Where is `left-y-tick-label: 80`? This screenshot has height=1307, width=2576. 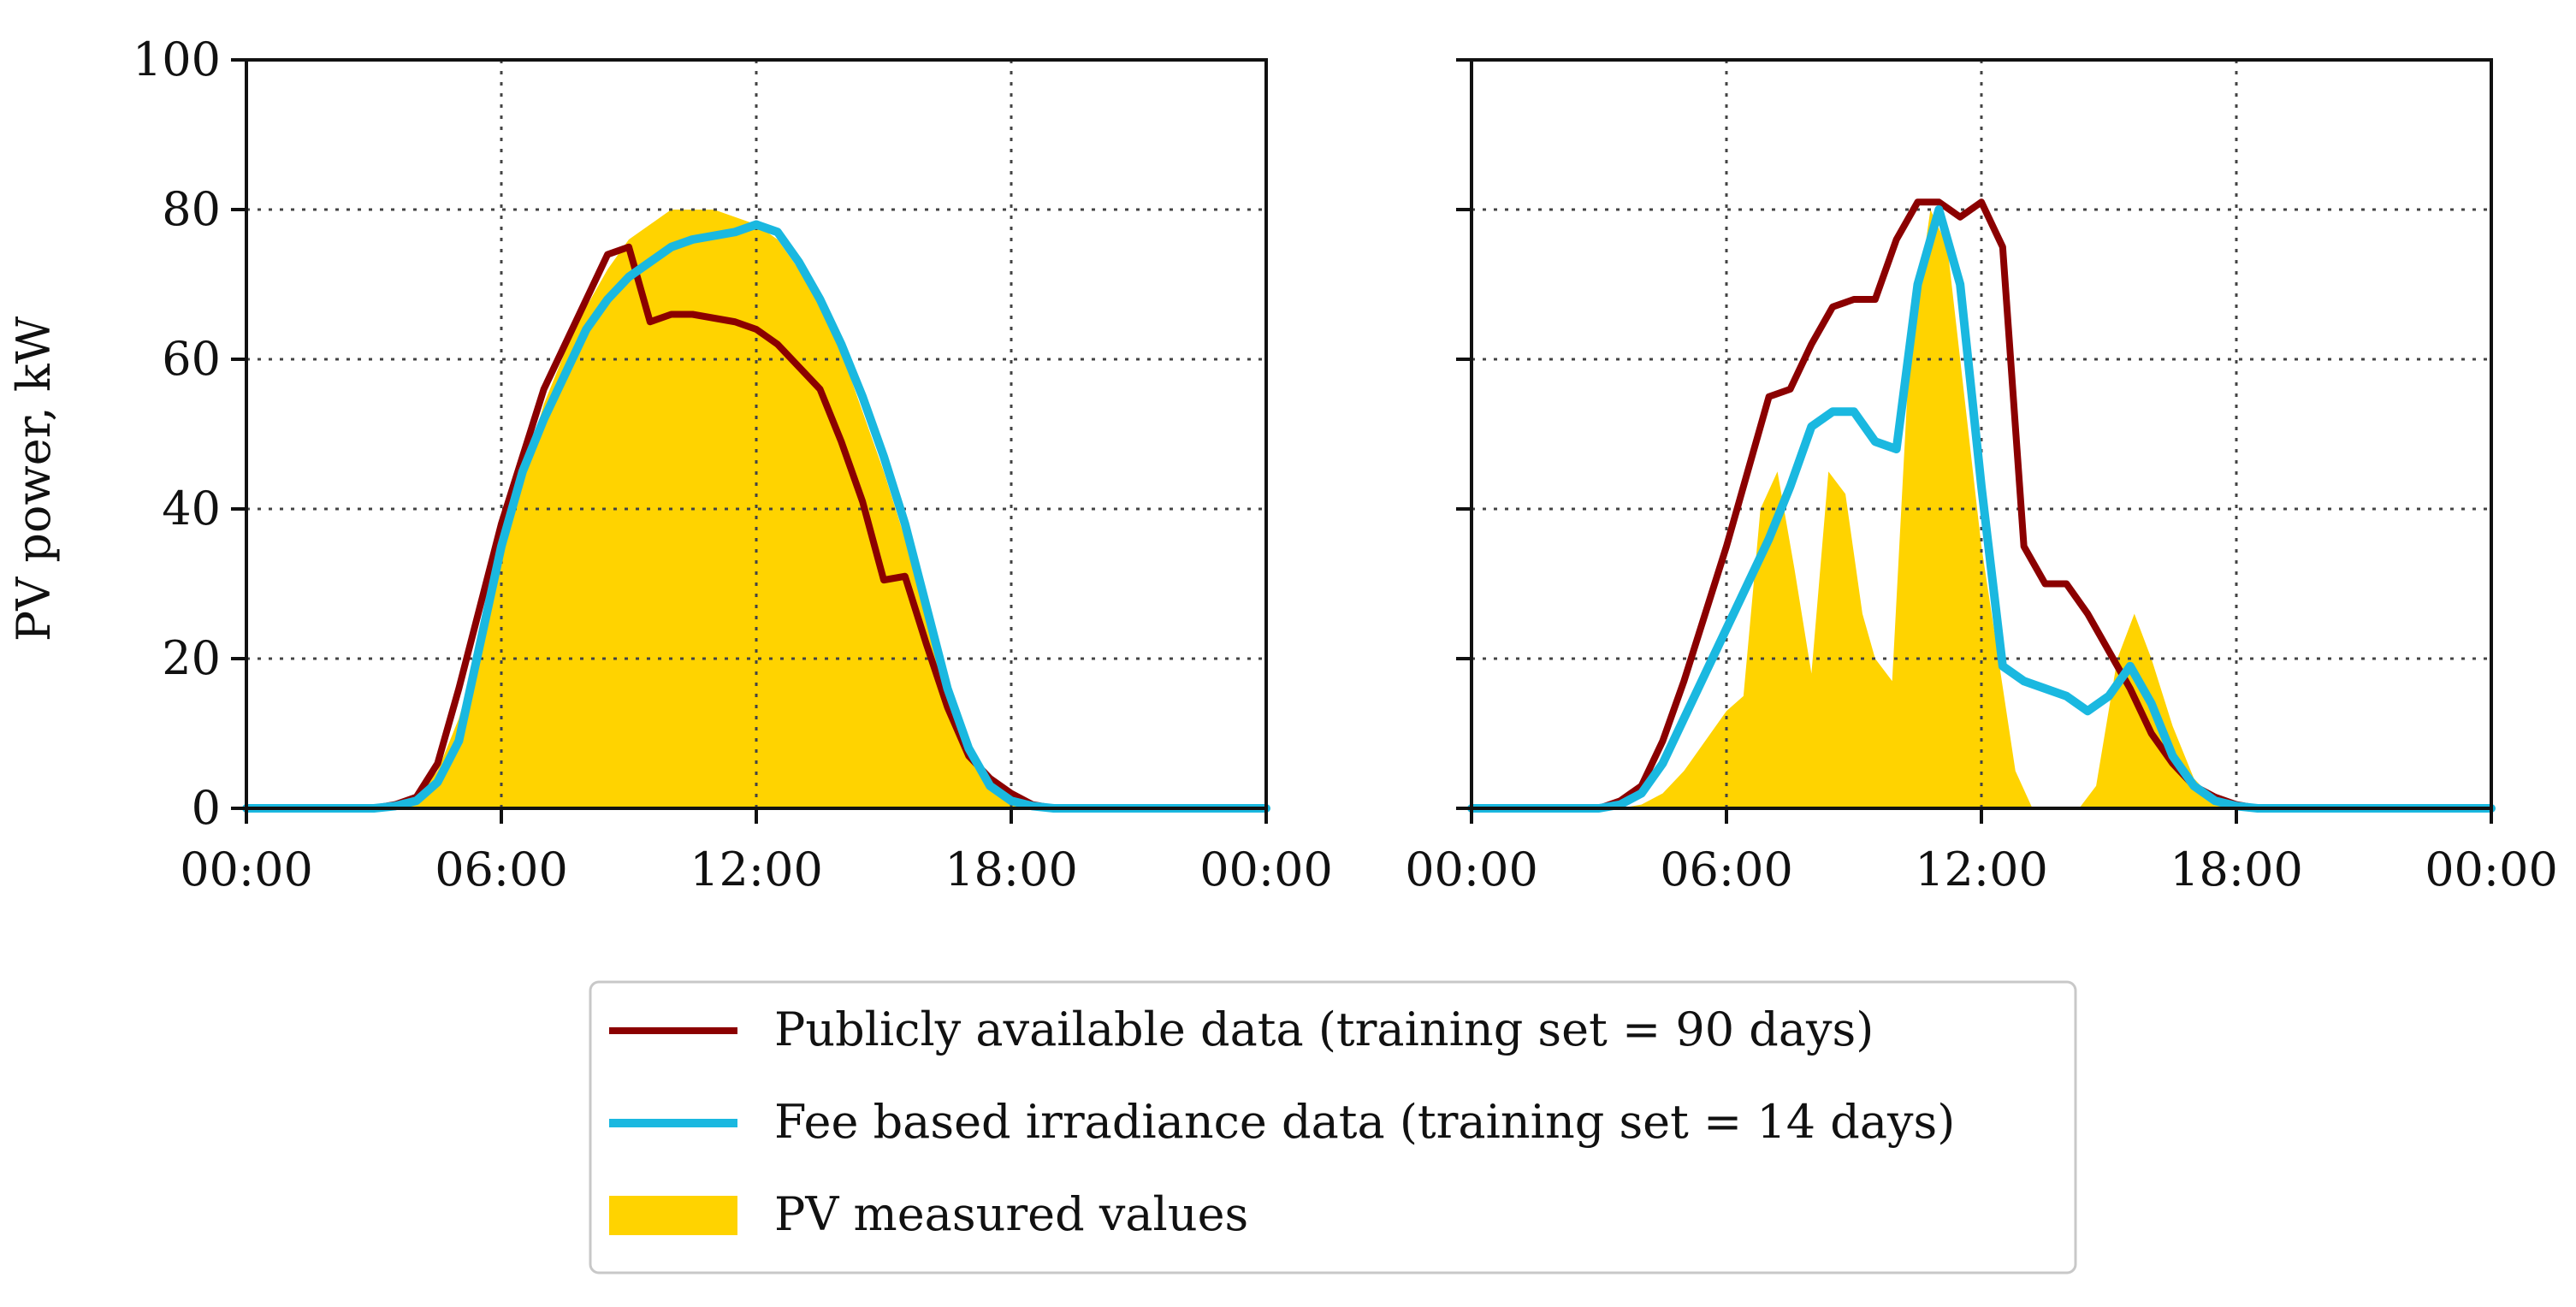 left-y-tick-label: 80 is located at coordinates (191, 209).